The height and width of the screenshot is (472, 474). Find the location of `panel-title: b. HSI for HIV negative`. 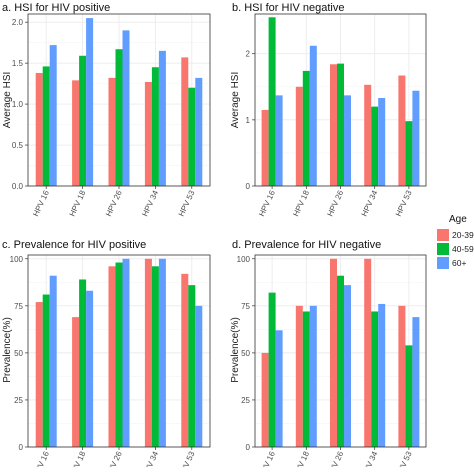

panel-title: b. HSI for HIV negative is located at coordinates (288, 8).